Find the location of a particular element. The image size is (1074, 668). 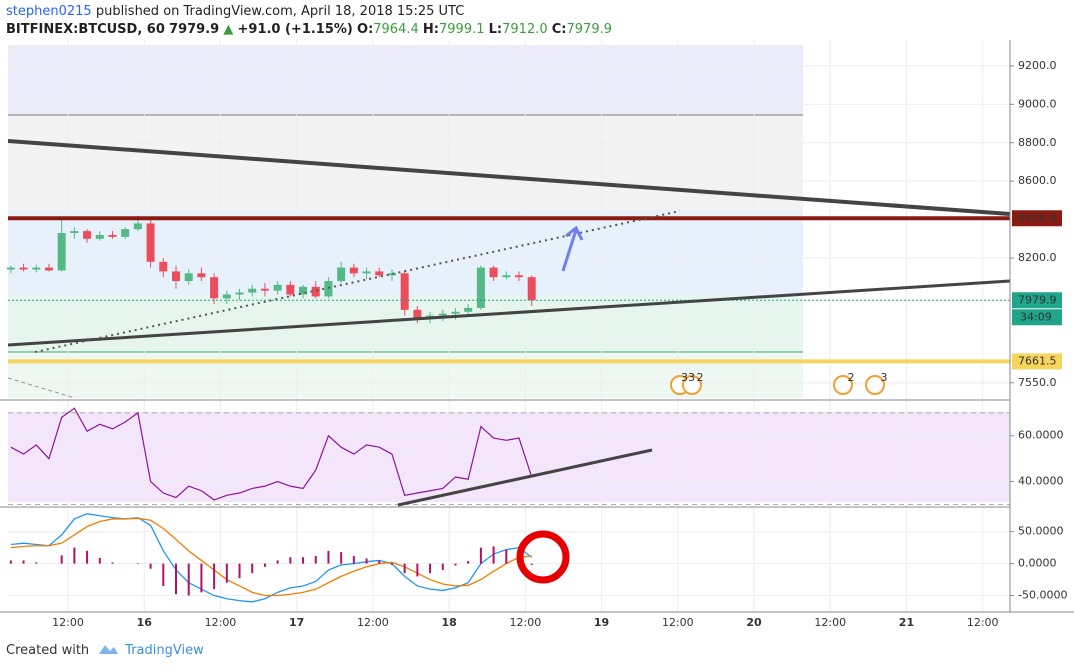

h-label: H: is located at coordinates (430, 29).